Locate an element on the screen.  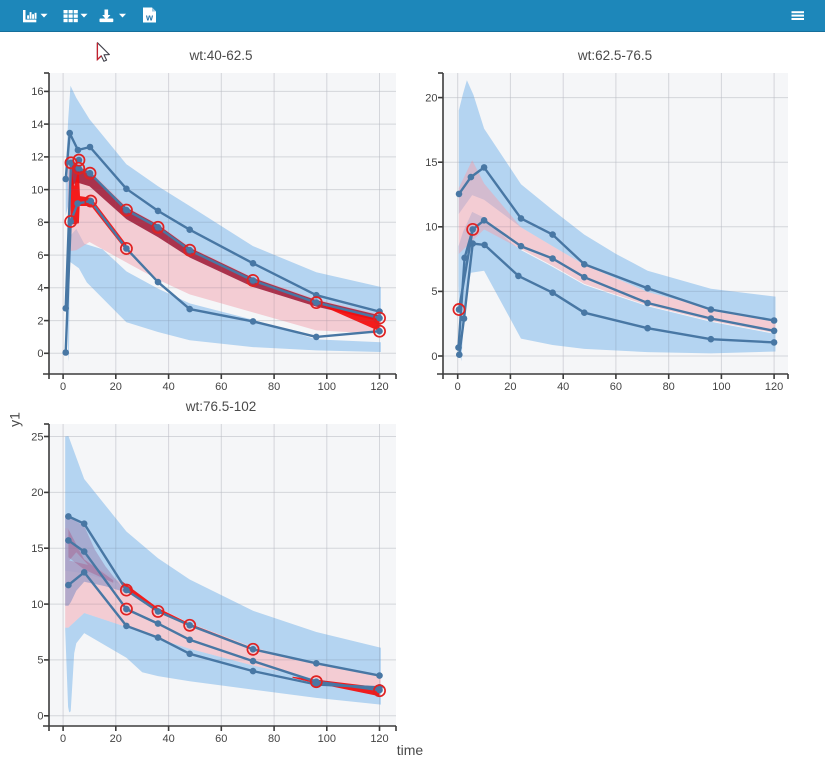
svg-text: 4 is located at coordinates (40, 289).